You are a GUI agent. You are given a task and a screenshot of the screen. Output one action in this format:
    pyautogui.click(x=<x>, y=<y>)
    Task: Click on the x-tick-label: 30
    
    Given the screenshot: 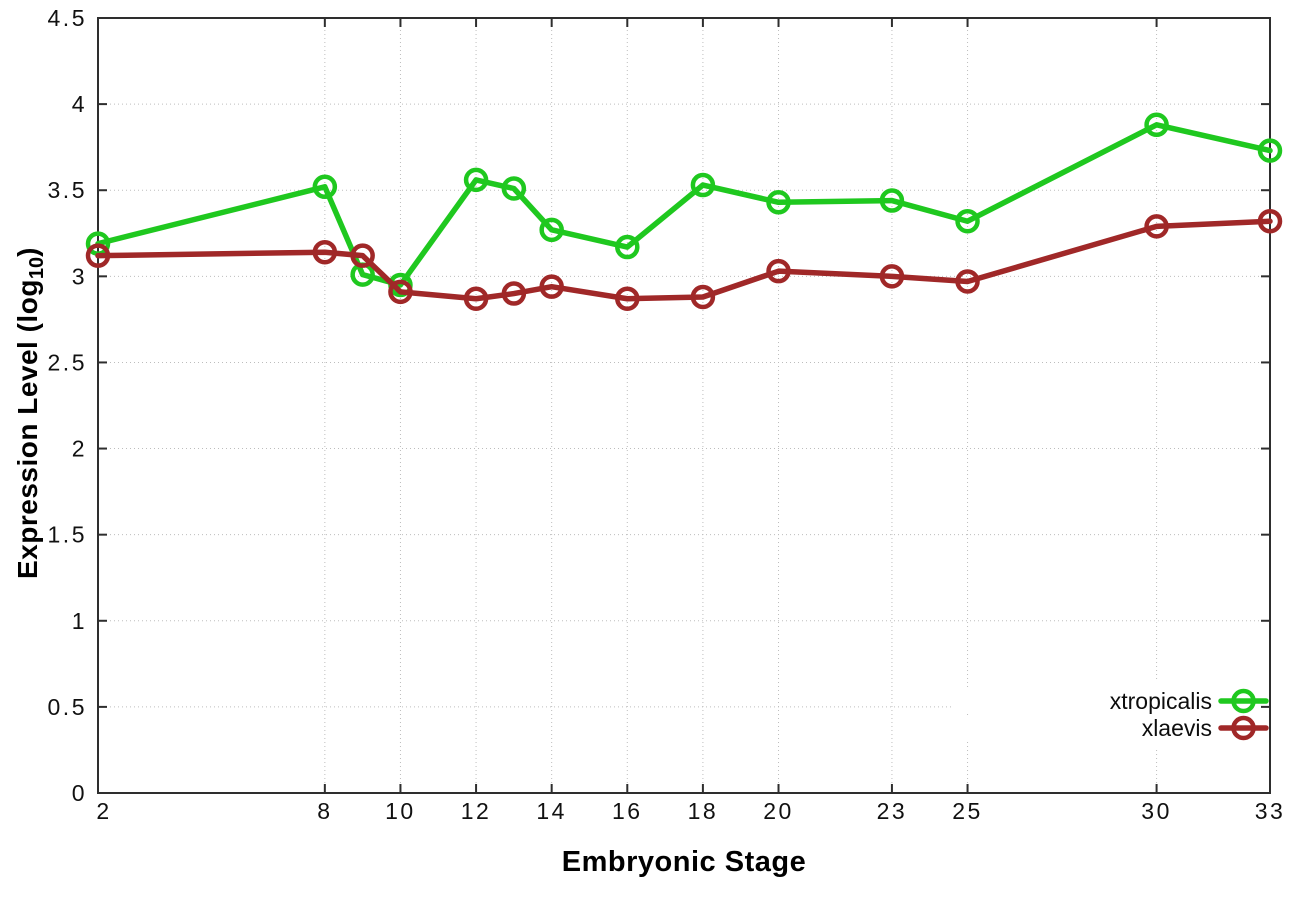 What is the action you would take?
    pyautogui.click(x=1156, y=811)
    